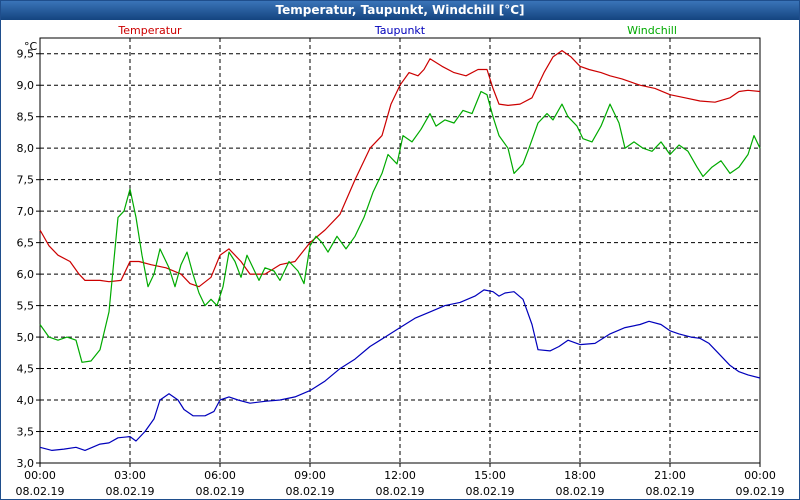 This screenshot has height=500, width=800. What do you see at coordinates (220, 475) in the screenshot?
I see `x-tick-time-label: 06:00` at bounding box center [220, 475].